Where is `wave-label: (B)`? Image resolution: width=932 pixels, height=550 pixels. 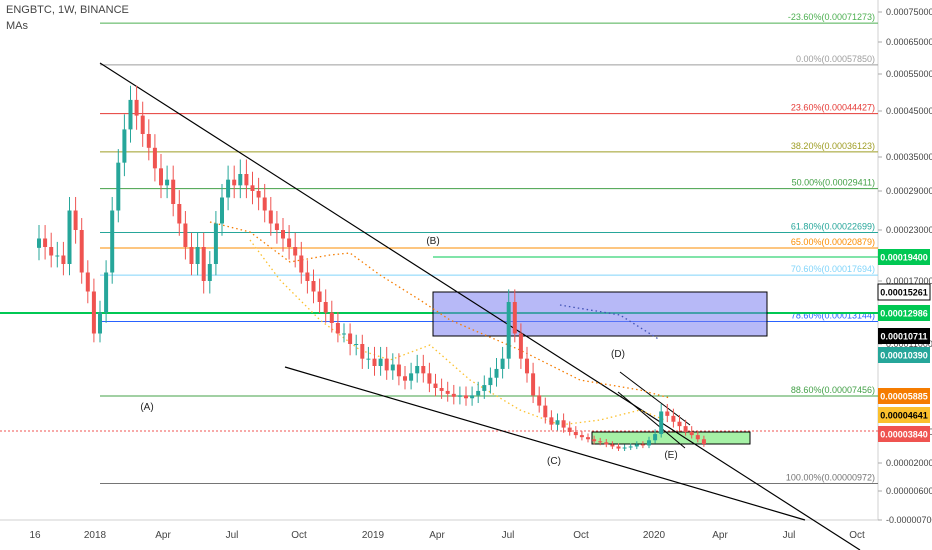 wave-label: (B) is located at coordinates (432, 241).